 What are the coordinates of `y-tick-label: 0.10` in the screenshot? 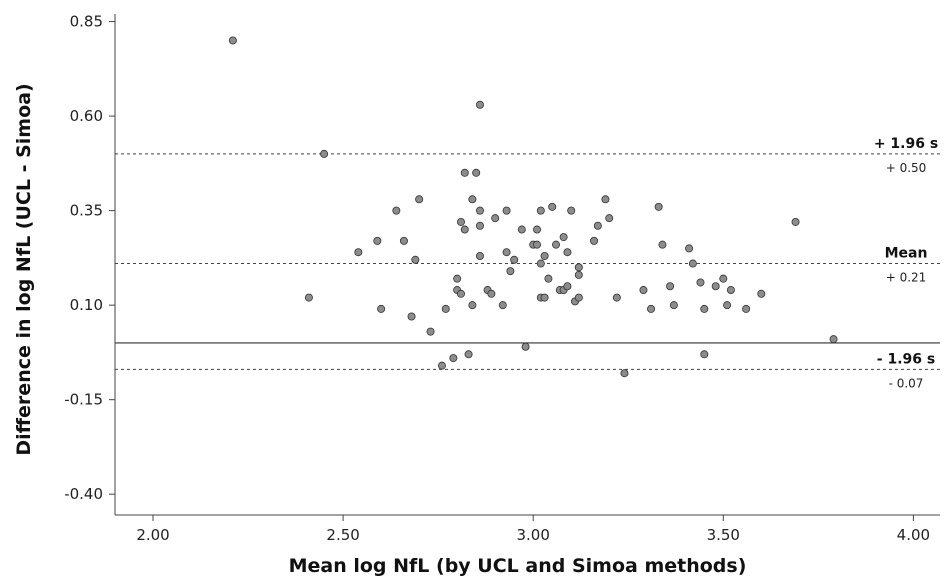 It's located at (86, 305).